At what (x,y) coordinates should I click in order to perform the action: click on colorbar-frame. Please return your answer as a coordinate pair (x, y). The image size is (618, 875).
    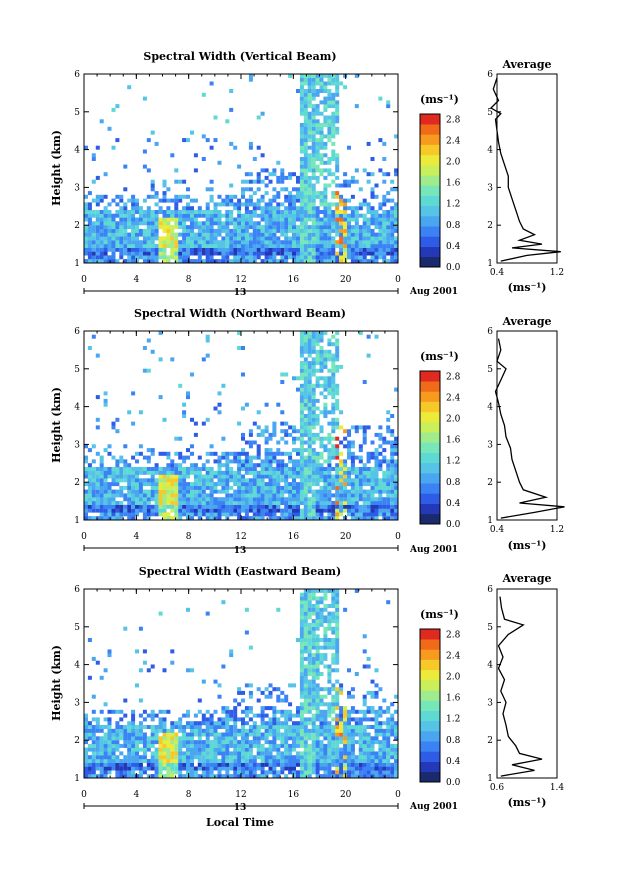
    Looking at the image, I should click on (430, 447).